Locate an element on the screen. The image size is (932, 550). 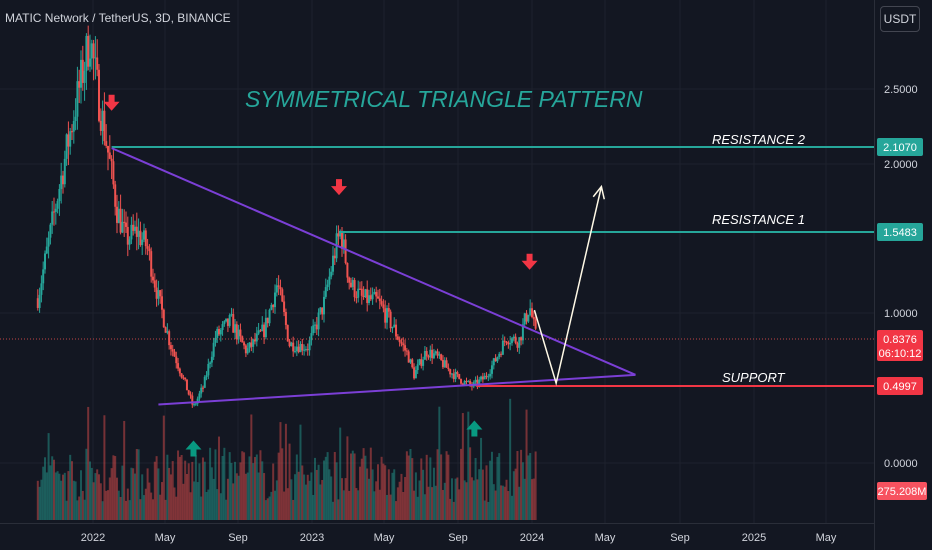
down-arrow-marker is located at coordinates (529, 261).